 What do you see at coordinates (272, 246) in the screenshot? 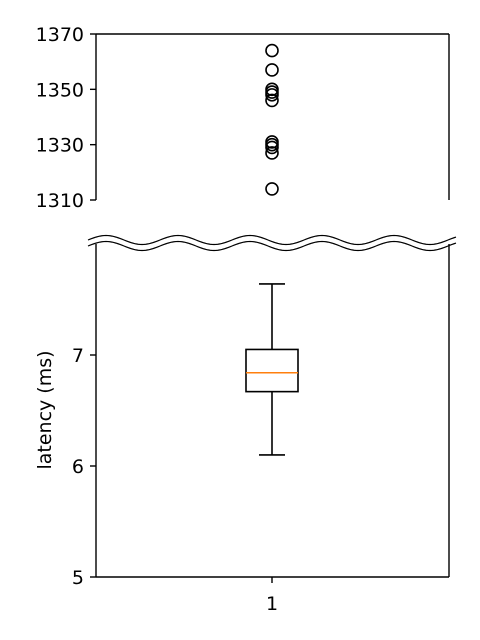
I see `break-wave-lower` at bounding box center [272, 246].